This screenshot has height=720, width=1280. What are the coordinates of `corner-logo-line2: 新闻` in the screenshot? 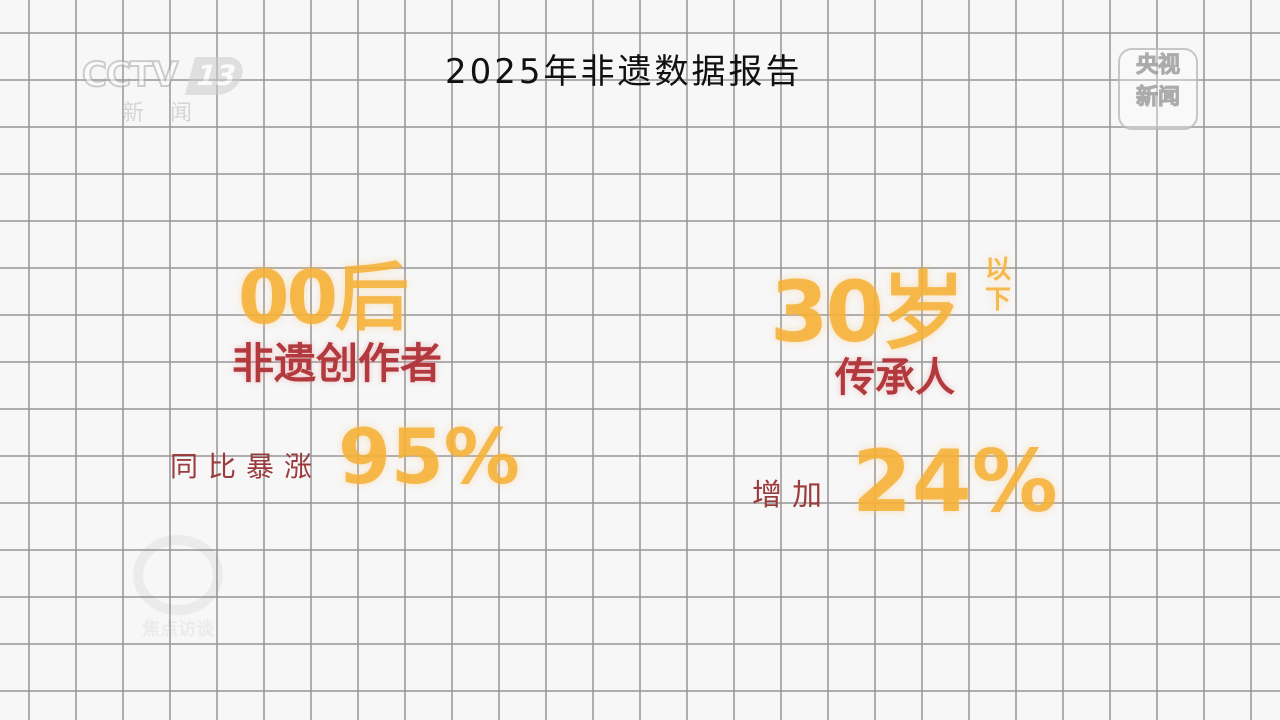 It's located at (1157, 98).